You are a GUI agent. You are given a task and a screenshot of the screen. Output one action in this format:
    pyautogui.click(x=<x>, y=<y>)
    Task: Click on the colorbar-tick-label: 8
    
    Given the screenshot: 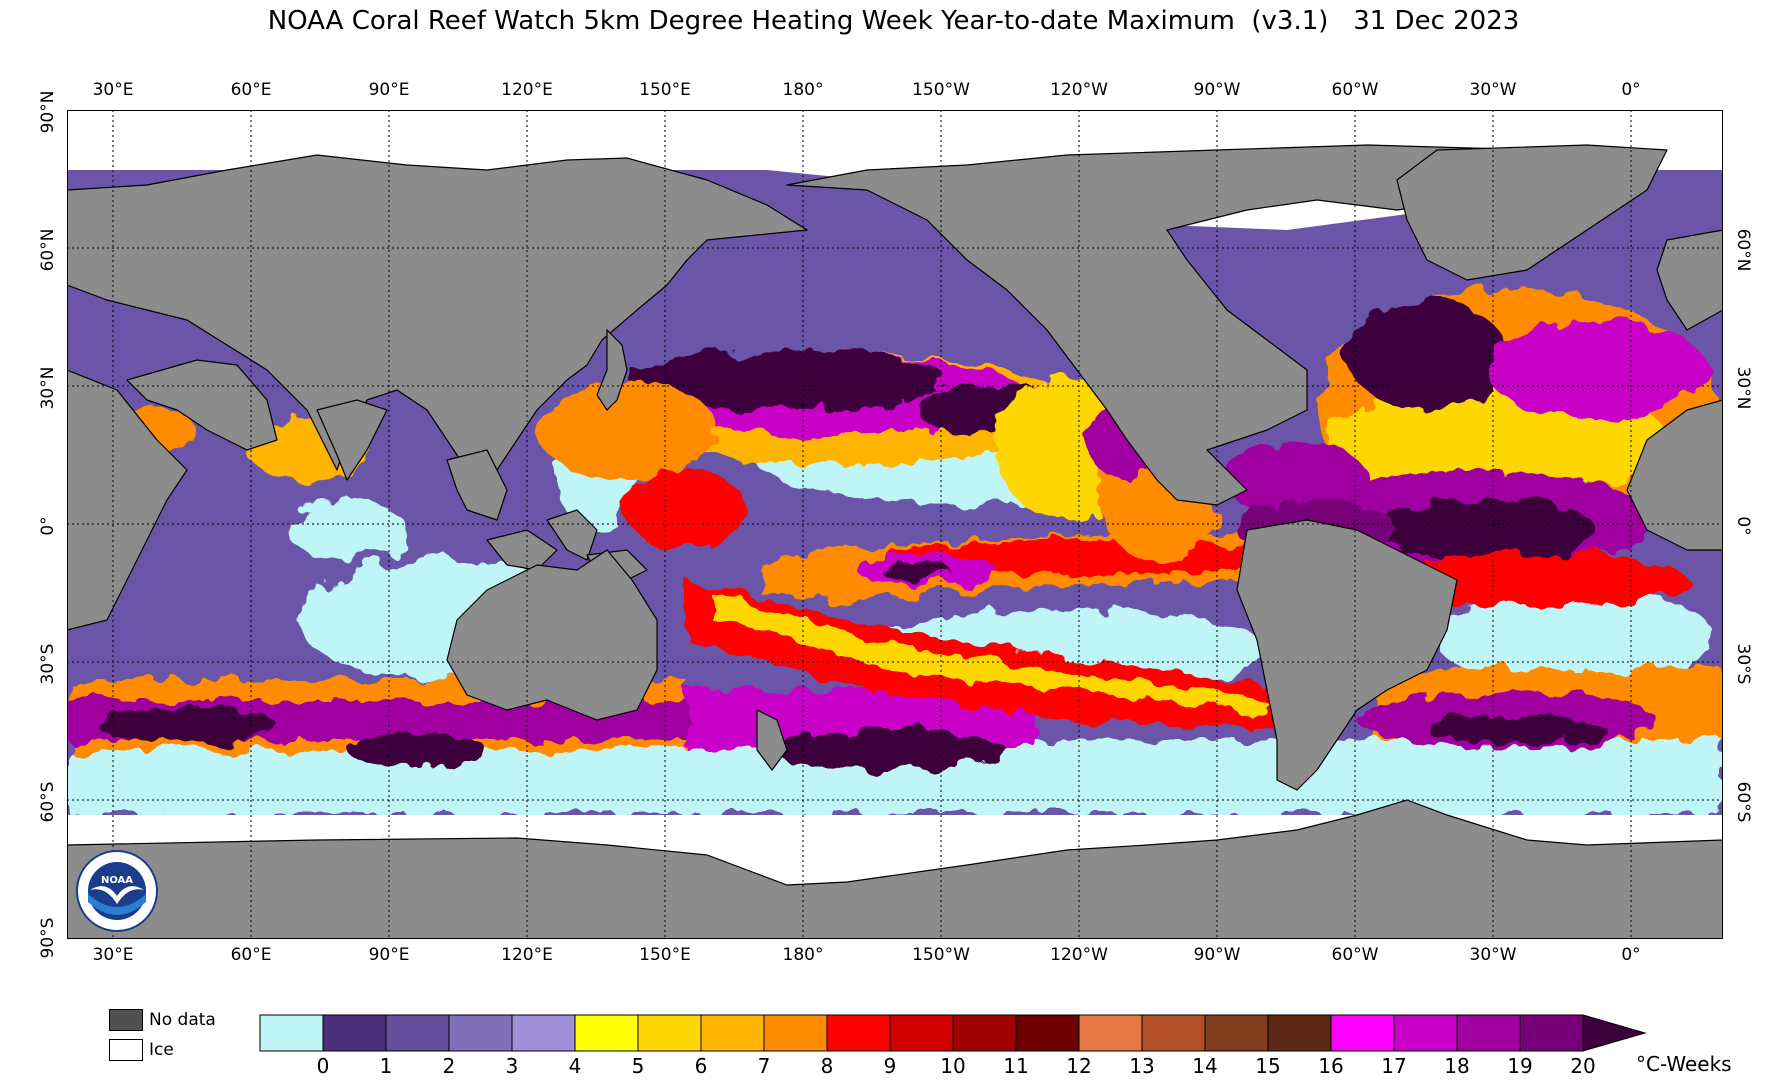 What is the action you would take?
    pyautogui.click(x=827, y=1066)
    